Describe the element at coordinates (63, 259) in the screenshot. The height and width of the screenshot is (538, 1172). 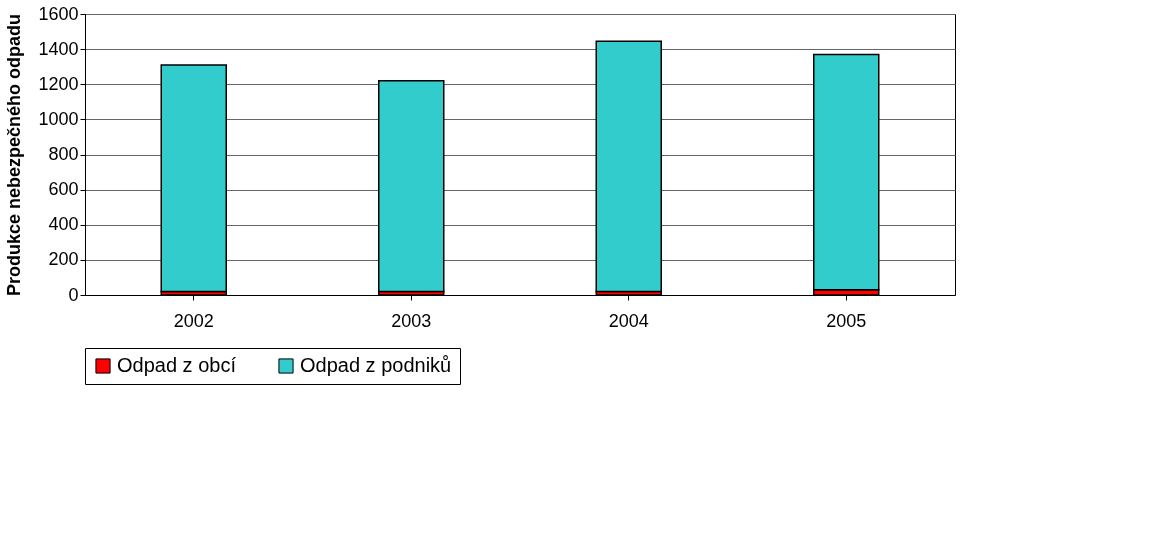
I see `y-tick-label: 200` at that location.